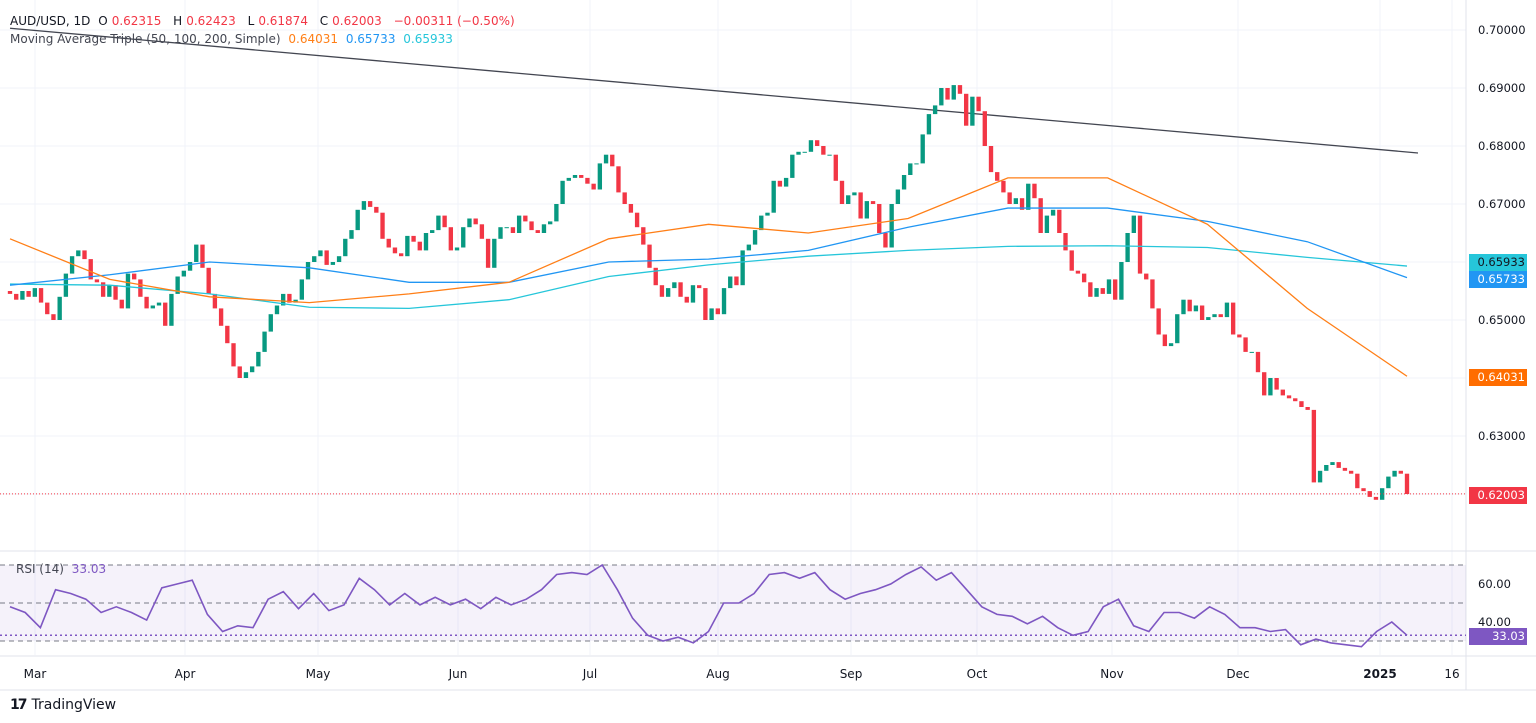 The width and height of the screenshot is (1536, 723). What do you see at coordinates (370, 39) in the screenshot?
I see `ma100-value: 0.65733` at bounding box center [370, 39].